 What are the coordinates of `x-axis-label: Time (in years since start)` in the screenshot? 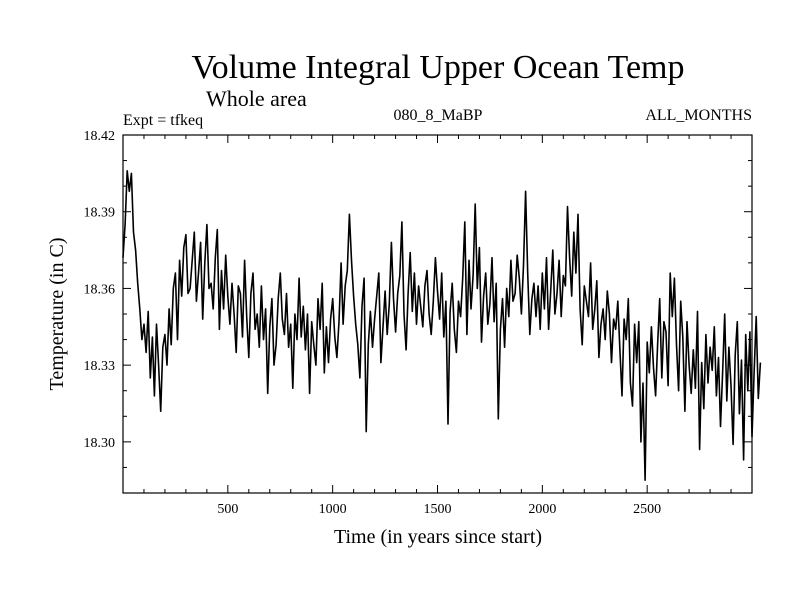 It's located at (438, 537).